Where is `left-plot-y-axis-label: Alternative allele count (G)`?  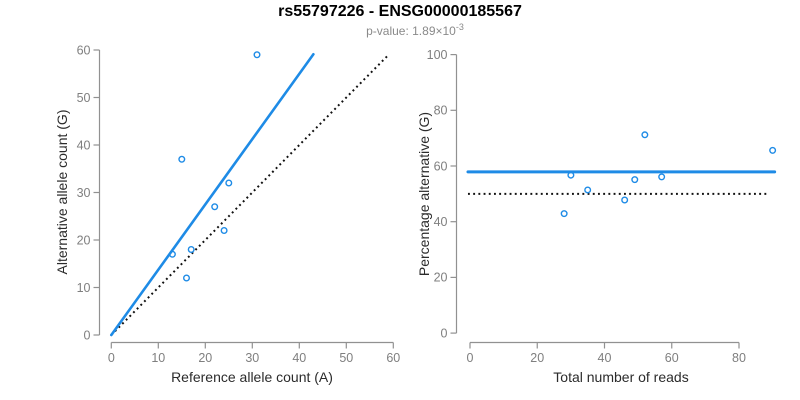
left-plot-y-axis-label: Alternative allele count (G) is located at coordinates (62, 192).